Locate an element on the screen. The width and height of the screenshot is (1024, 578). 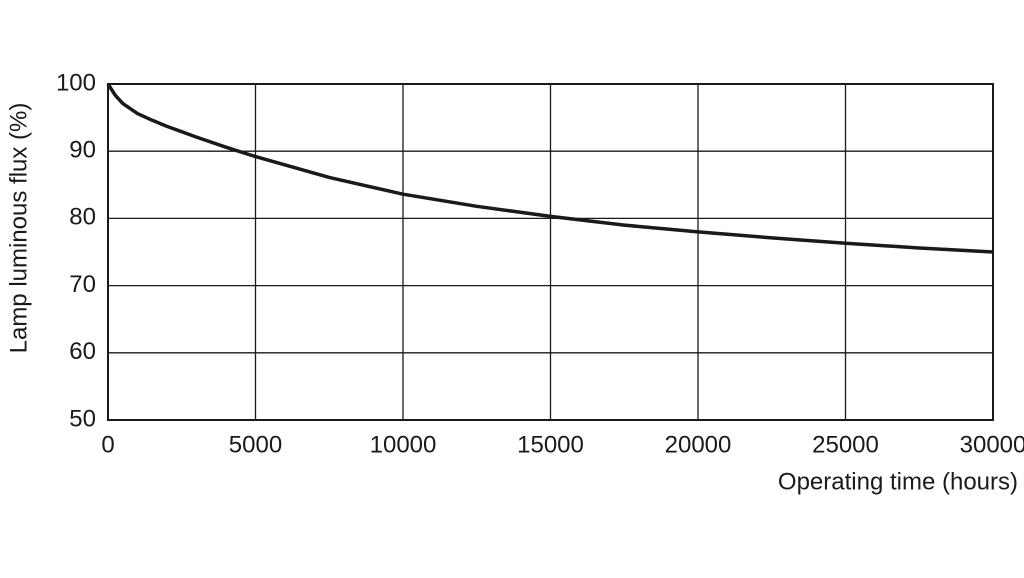
y-axis-label: Lamp luminous flux (%) is located at coordinates (18, 228).